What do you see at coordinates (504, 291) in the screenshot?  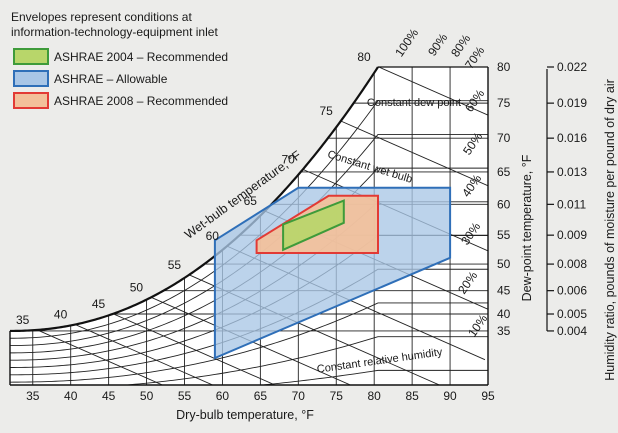 I see `dewpoint-tick-label: 45` at bounding box center [504, 291].